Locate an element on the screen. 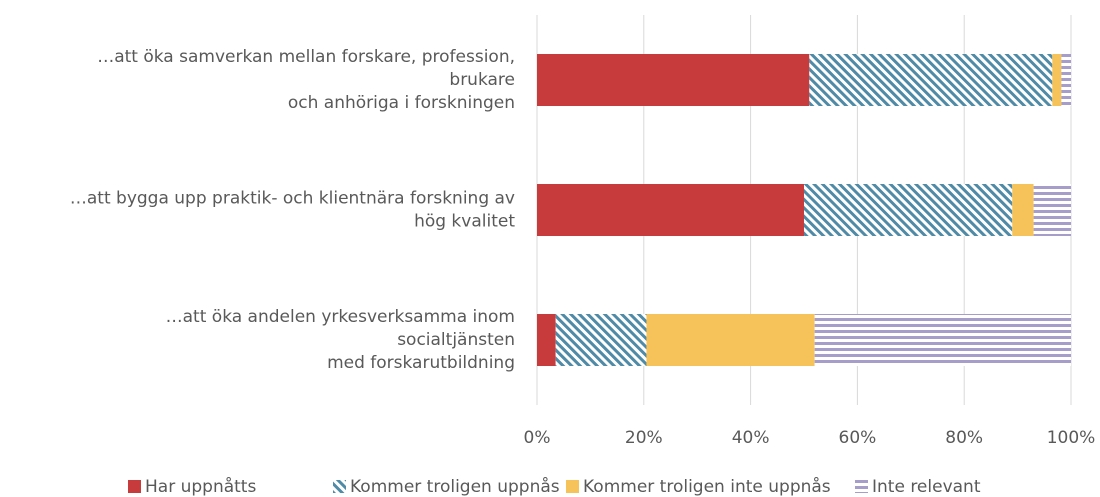 The height and width of the screenshot is (497, 1100). x-tick-label: 20% is located at coordinates (644, 438).